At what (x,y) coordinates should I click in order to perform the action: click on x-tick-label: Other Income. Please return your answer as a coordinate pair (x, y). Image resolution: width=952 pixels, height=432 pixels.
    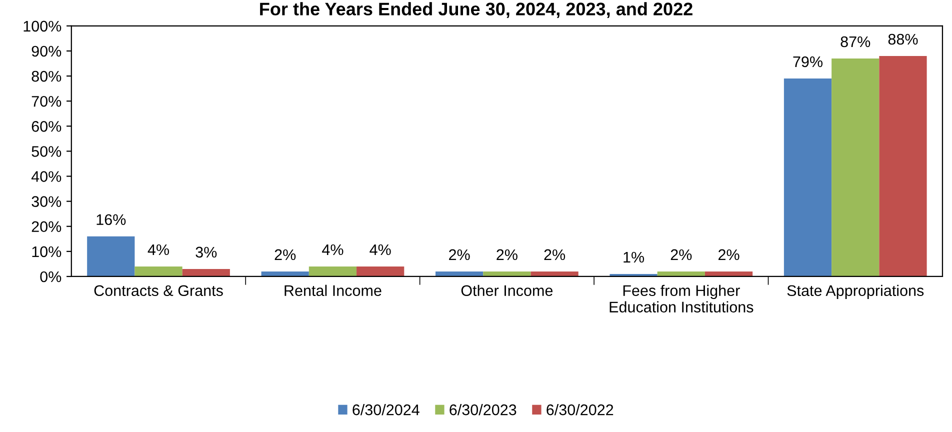
    Looking at the image, I should click on (507, 290).